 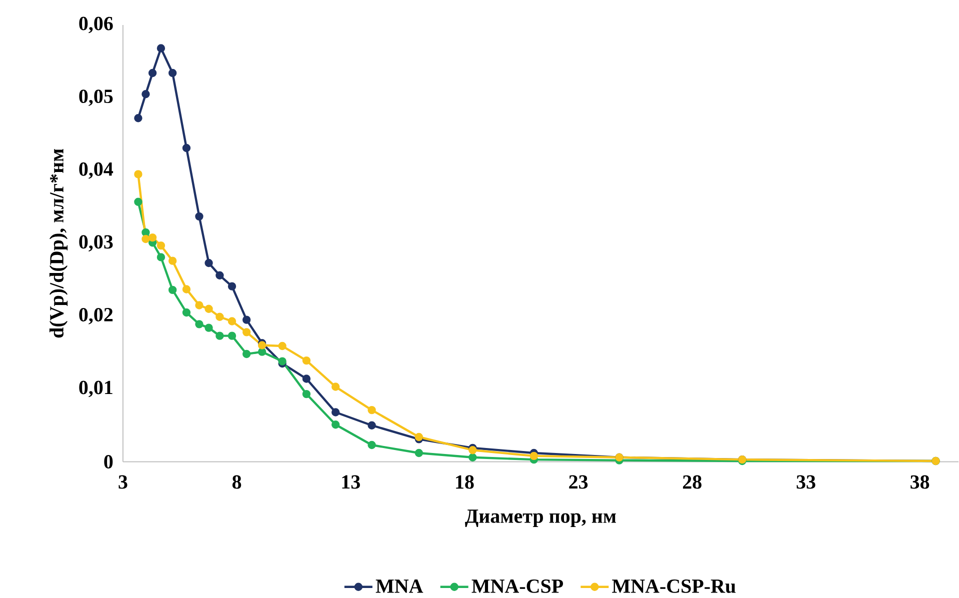 What do you see at coordinates (920, 482) in the screenshot?
I see `x-tick-label: 38` at bounding box center [920, 482].